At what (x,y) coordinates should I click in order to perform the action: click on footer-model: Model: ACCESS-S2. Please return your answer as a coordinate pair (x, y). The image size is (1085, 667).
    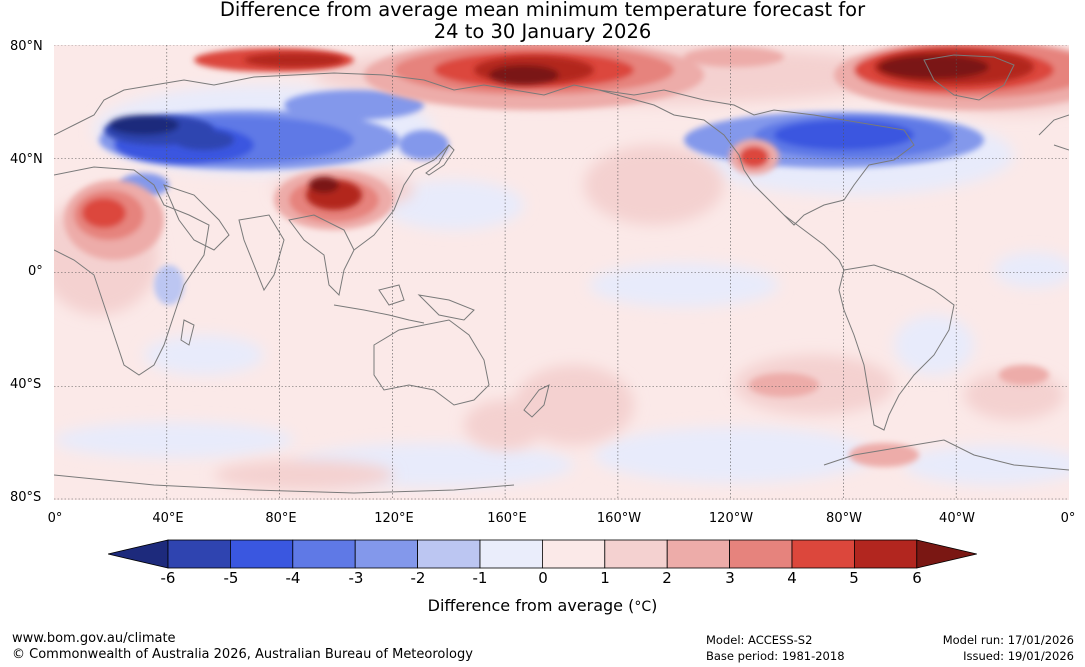
    Looking at the image, I should click on (759, 640).